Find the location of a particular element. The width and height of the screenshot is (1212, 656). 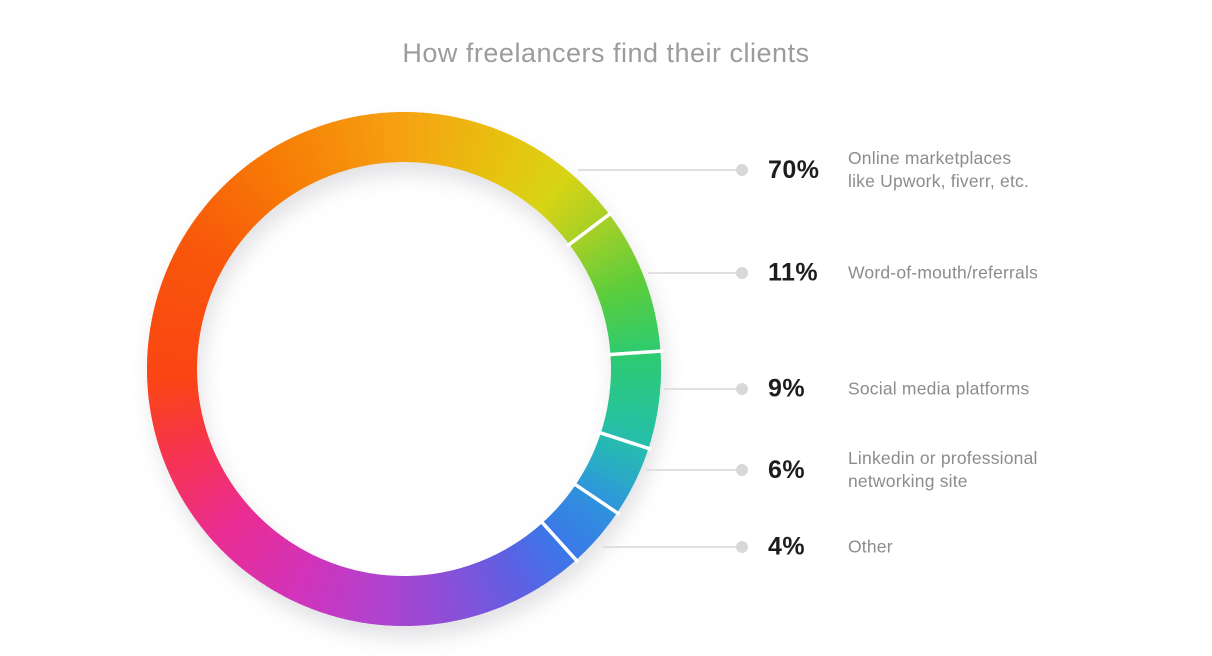

leader-lines is located at coordinates (663, 358).